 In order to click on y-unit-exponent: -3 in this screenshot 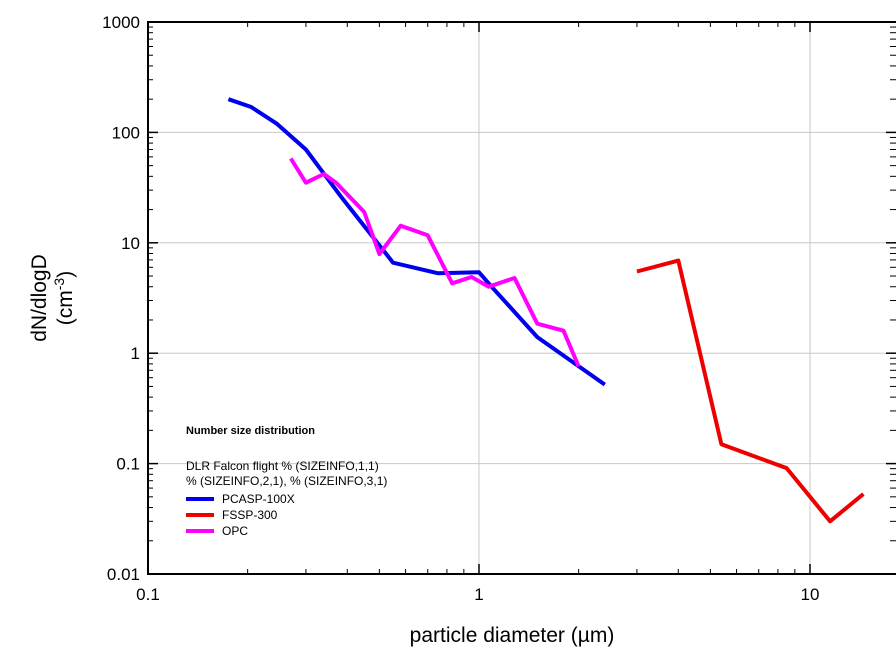, I will do `click(59, 284)`.